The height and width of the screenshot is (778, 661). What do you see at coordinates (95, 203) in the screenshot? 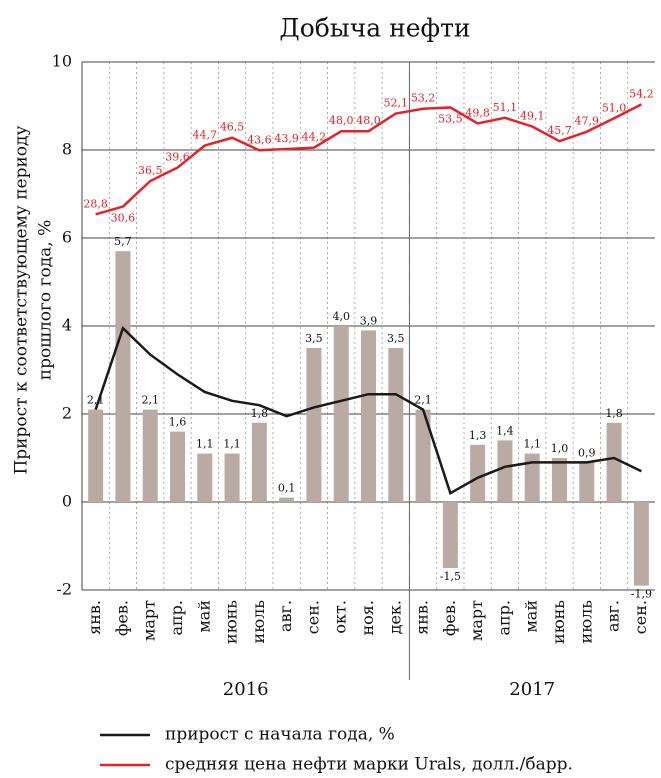
I see `line-value-label: 28,8` at bounding box center [95, 203].